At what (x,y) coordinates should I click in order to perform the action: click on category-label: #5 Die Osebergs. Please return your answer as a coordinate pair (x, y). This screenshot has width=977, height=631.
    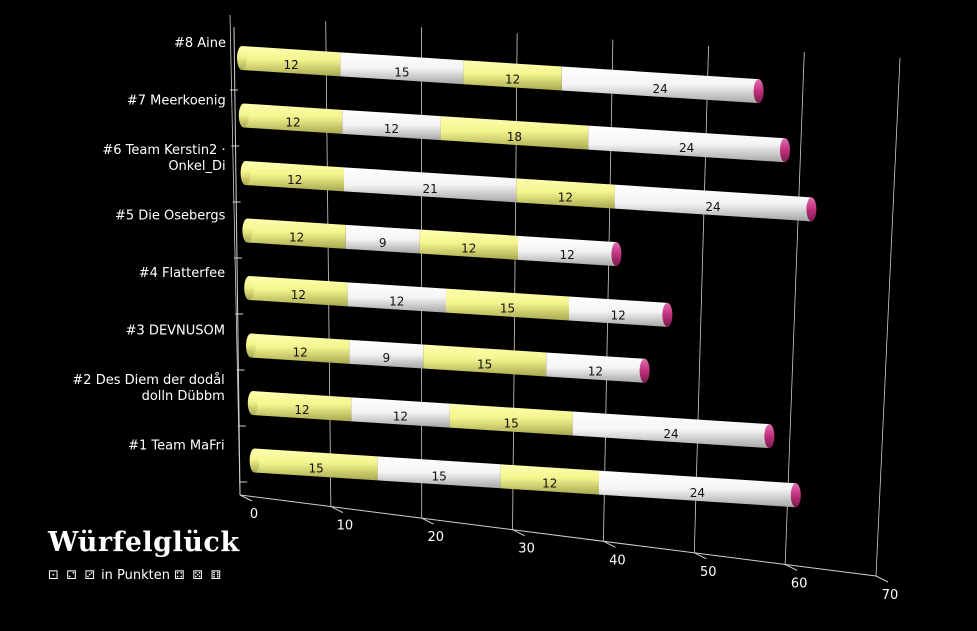
    Looking at the image, I should click on (170, 216).